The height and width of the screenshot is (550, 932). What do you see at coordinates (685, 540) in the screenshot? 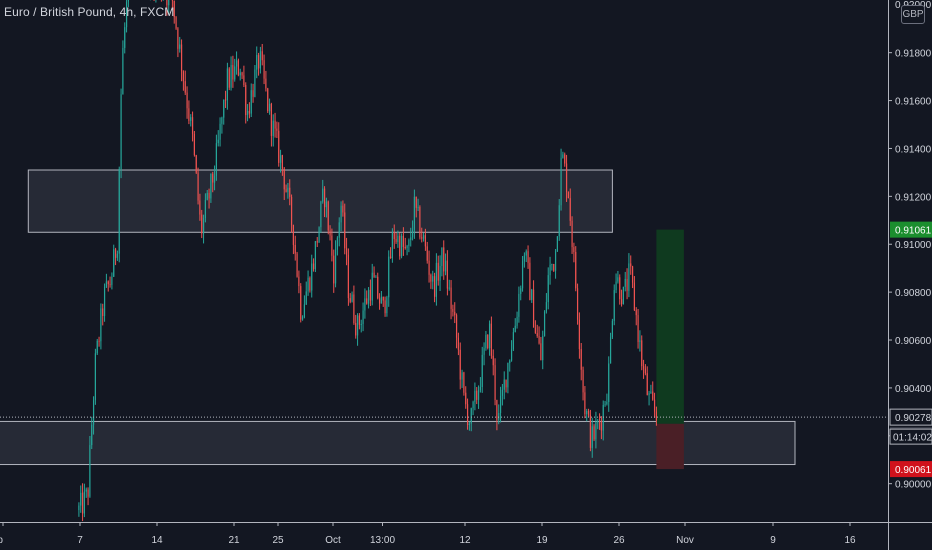
I see `x-tick-label: Nov` at bounding box center [685, 540].